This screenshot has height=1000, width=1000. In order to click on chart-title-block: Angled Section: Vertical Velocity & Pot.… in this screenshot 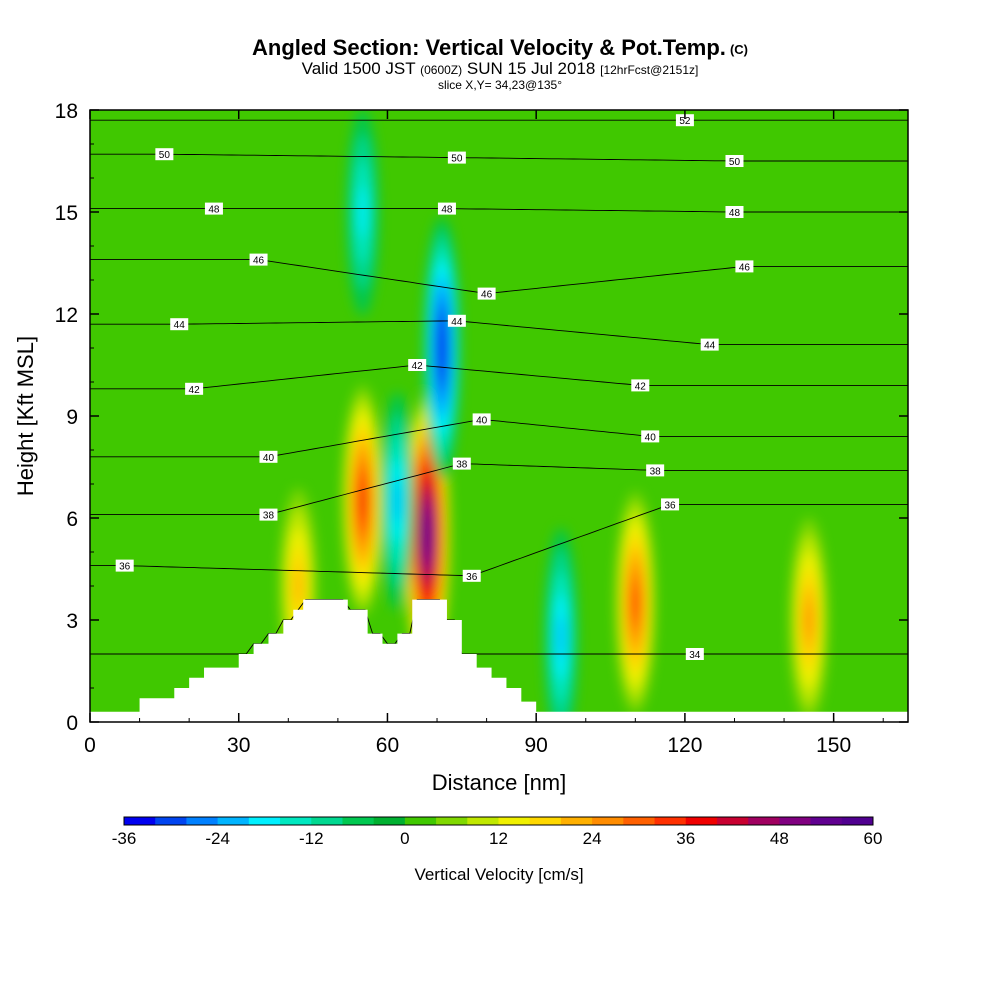, I will do `click(500, 63)`.